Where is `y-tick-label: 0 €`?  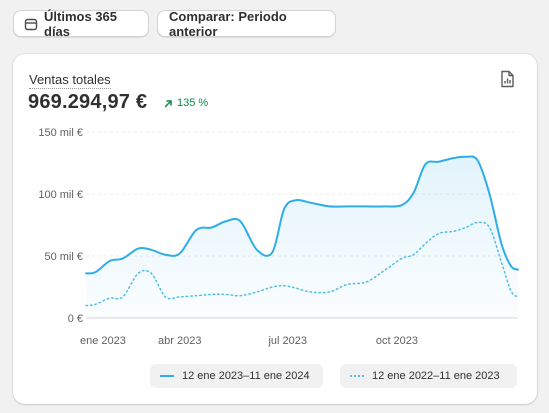 y-tick-label: 0 € is located at coordinates (75, 319).